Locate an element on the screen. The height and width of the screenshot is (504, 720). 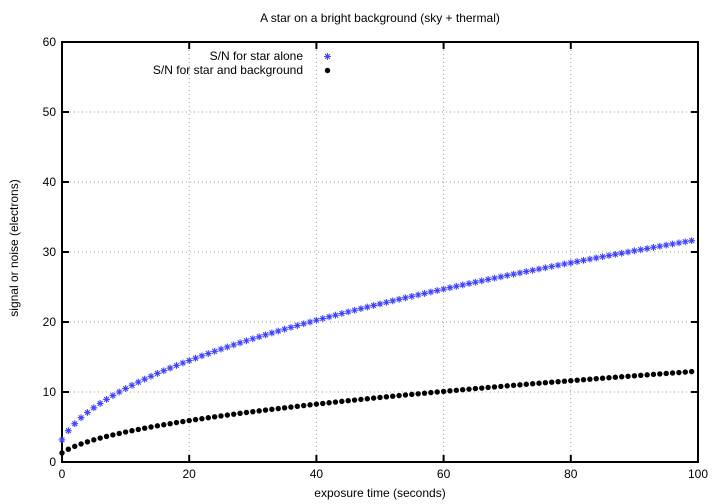
x-tick-label: 0 is located at coordinates (62, 474).